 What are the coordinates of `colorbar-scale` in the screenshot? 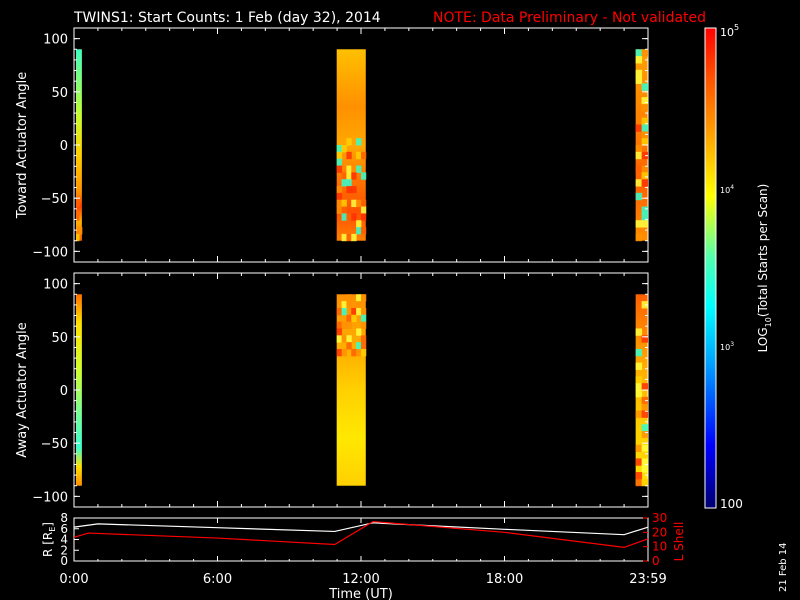 It's located at (710, 268).